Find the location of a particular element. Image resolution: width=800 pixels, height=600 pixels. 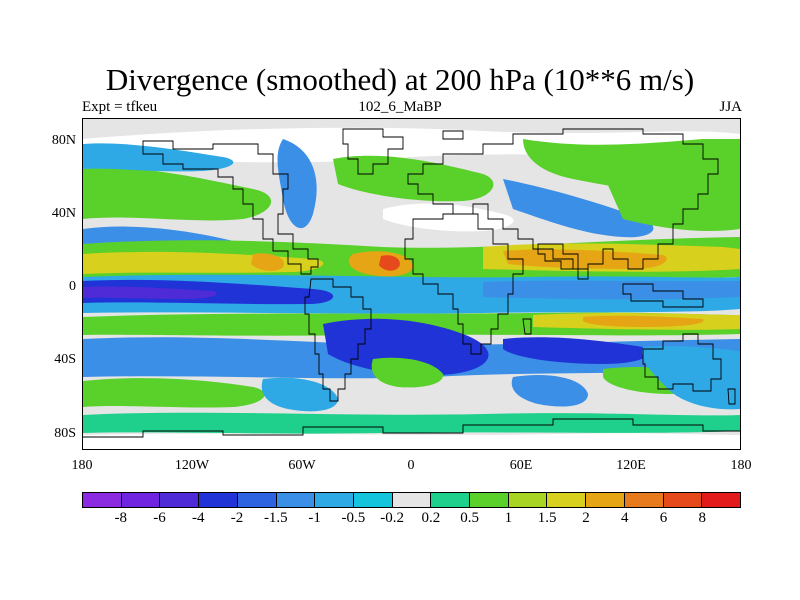

legend-label: -1.5 is located at coordinates (275, 518).